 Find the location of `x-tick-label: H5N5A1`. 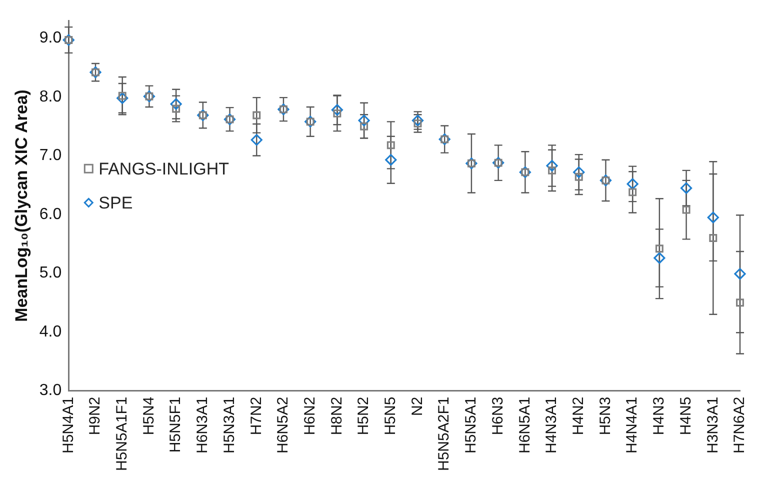

x-tick-label: H5N5A1 is located at coordinates (471, 425).